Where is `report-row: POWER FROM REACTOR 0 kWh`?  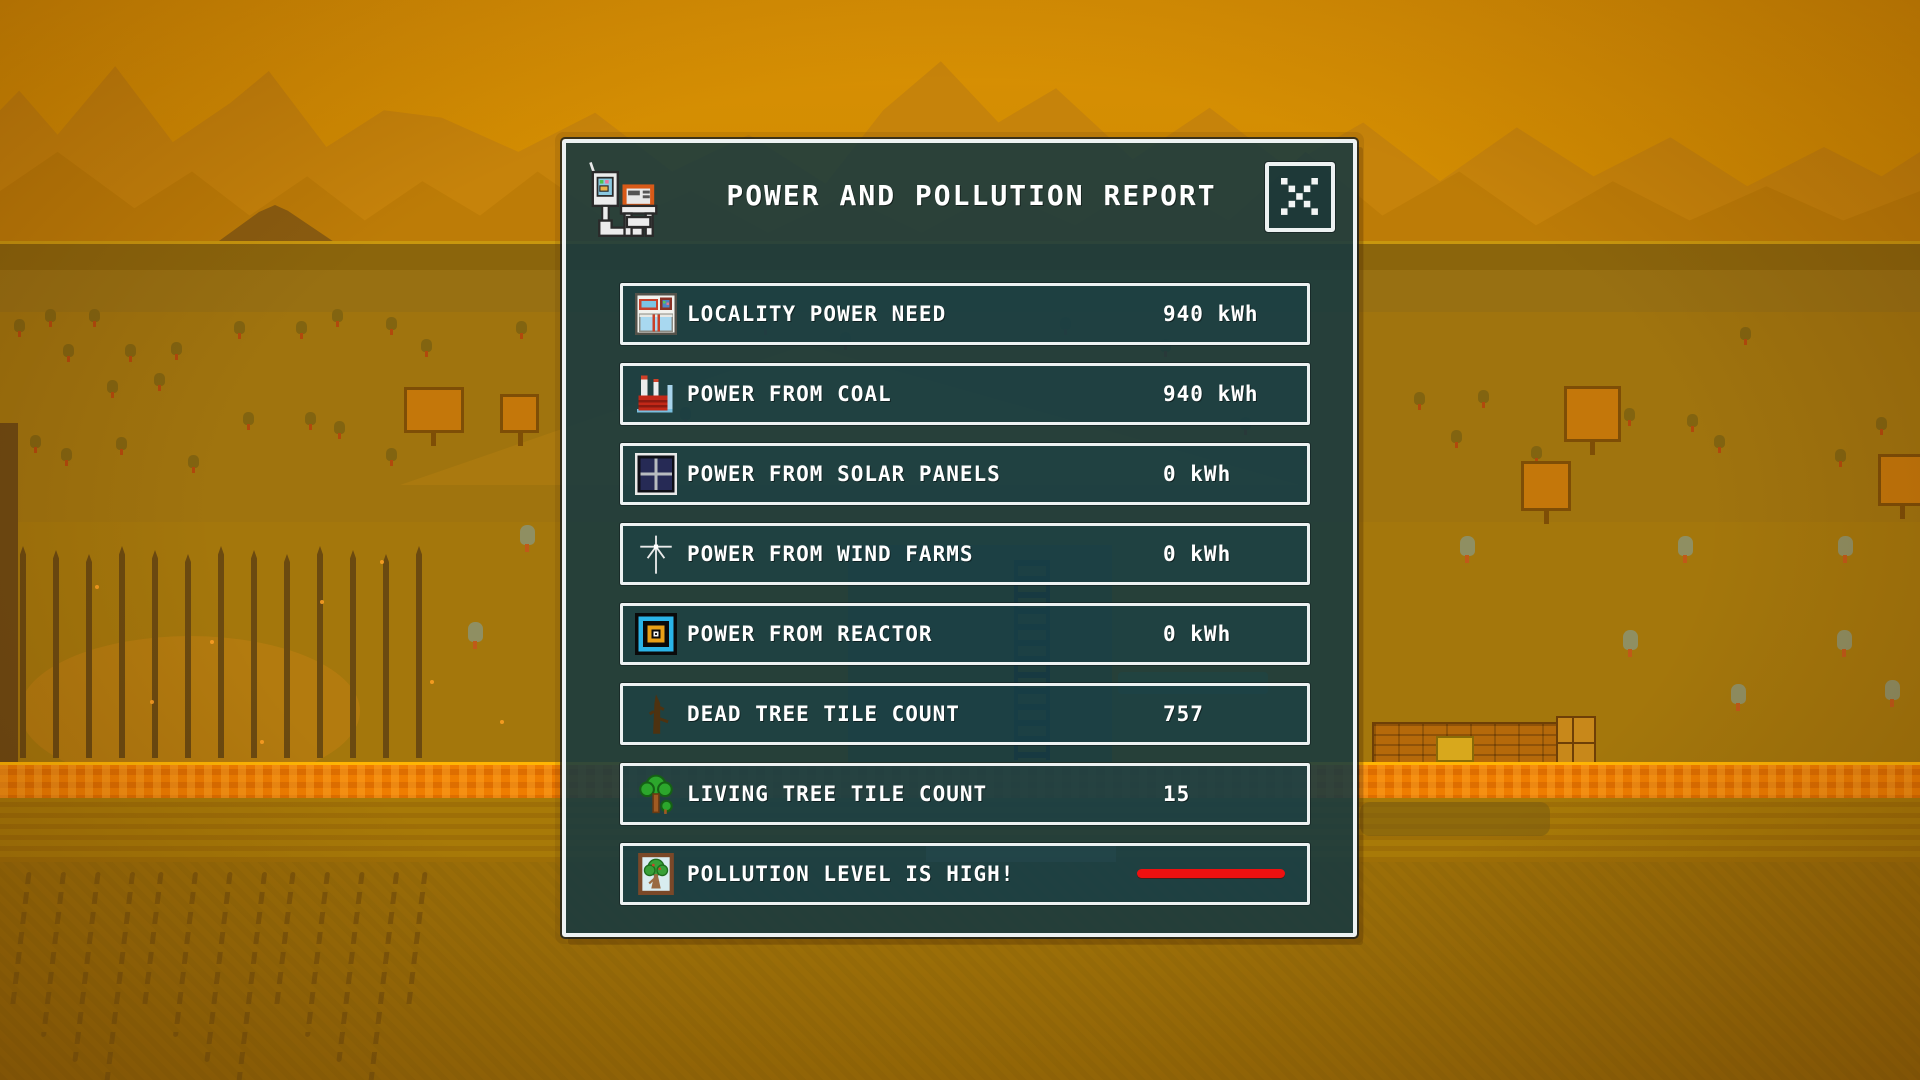
report-row: POWER FROM REACTOR 0 kWh is located at coordinates (965, 634).